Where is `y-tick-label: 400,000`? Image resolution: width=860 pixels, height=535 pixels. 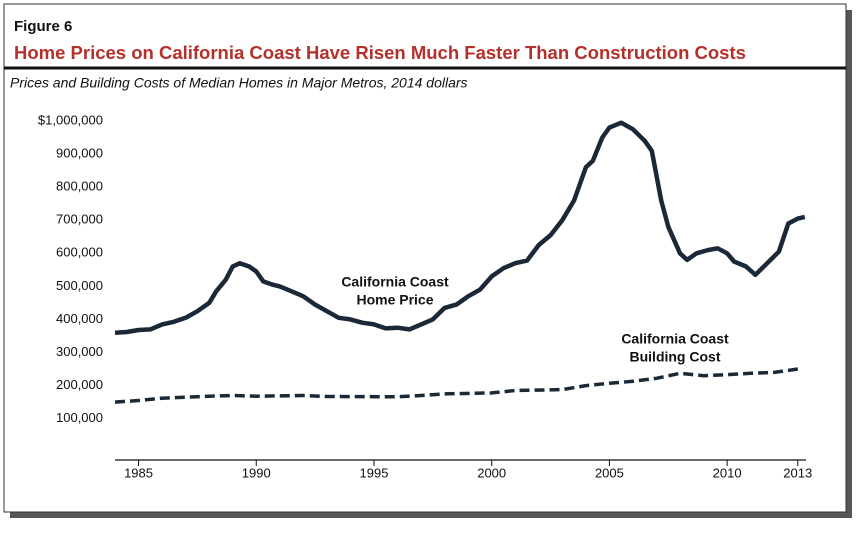
y-tick-label: 400,000 is located at coordinates (79, 318).